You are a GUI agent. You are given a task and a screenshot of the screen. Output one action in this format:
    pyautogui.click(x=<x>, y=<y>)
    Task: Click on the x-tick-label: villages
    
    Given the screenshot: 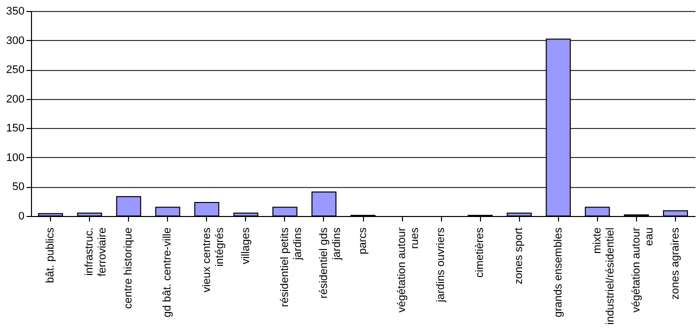 What is the action you would take?
    pyautogui.click(x=246, y=245)
    